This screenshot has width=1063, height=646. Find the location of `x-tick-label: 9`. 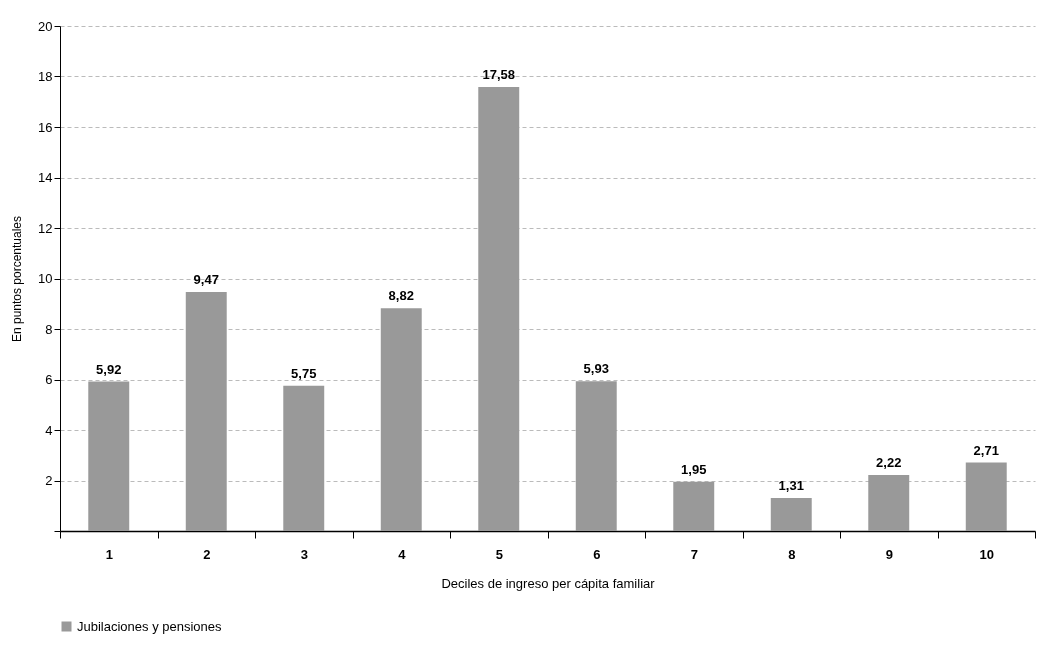

x-tick-label: 9 is located at coordinates (889, 554).